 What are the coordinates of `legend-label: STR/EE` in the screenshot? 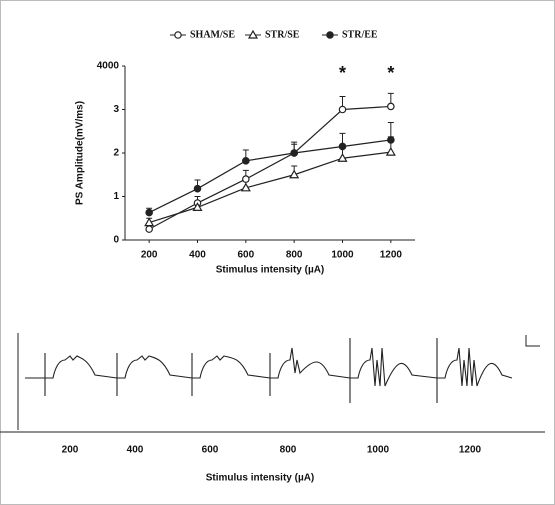 It's located at (360, 34).